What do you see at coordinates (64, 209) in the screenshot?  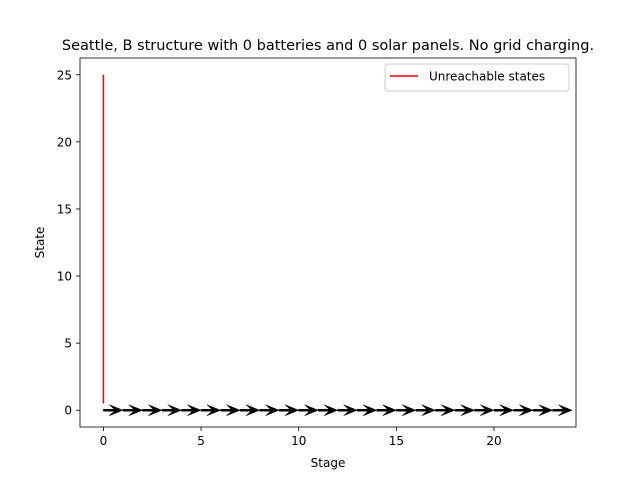 I see `y-tick-label: 15` at bounding box center [64, 209].